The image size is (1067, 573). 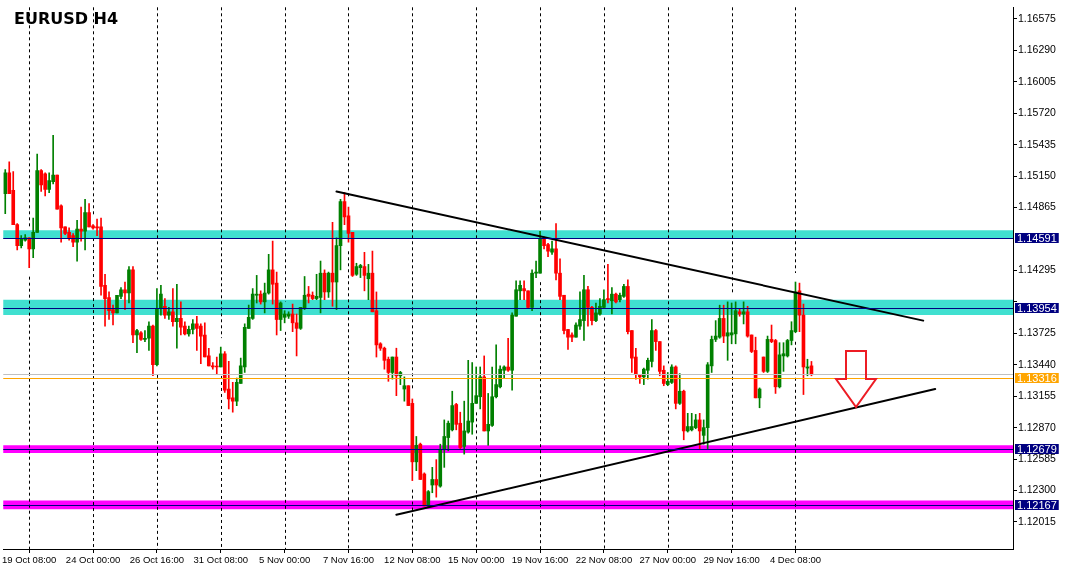 I want to click on ref-line-label: 1.13316, so click(x=1037, y=377).